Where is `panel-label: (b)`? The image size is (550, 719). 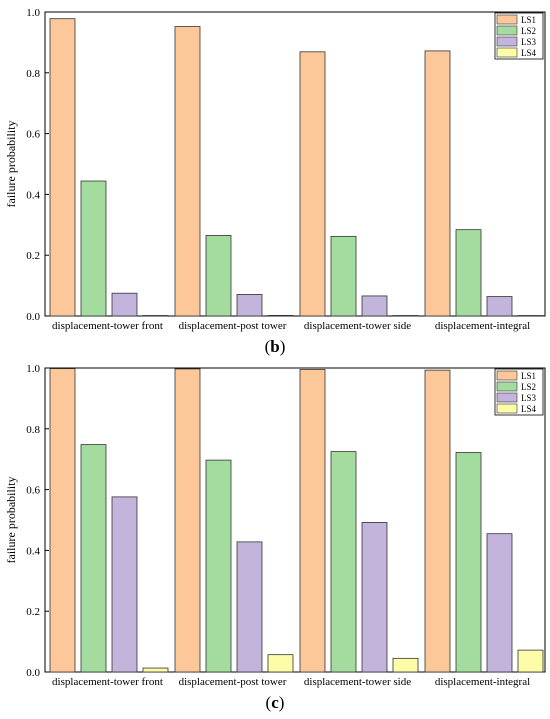
panel-label: (b) is located at coordinates (275, 346).